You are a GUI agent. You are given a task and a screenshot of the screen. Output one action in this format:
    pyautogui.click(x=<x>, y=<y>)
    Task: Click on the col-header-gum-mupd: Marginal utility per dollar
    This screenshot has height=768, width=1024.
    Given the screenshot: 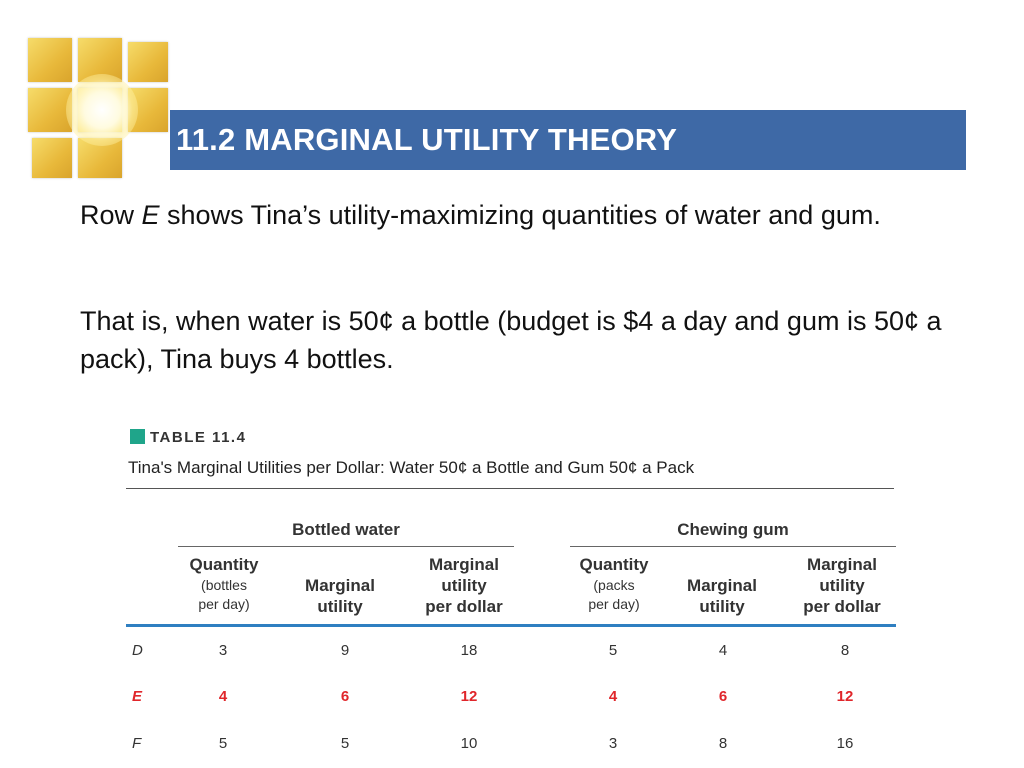 What is the action you would take?
    pyautogui.click(x=842, y=585)
    